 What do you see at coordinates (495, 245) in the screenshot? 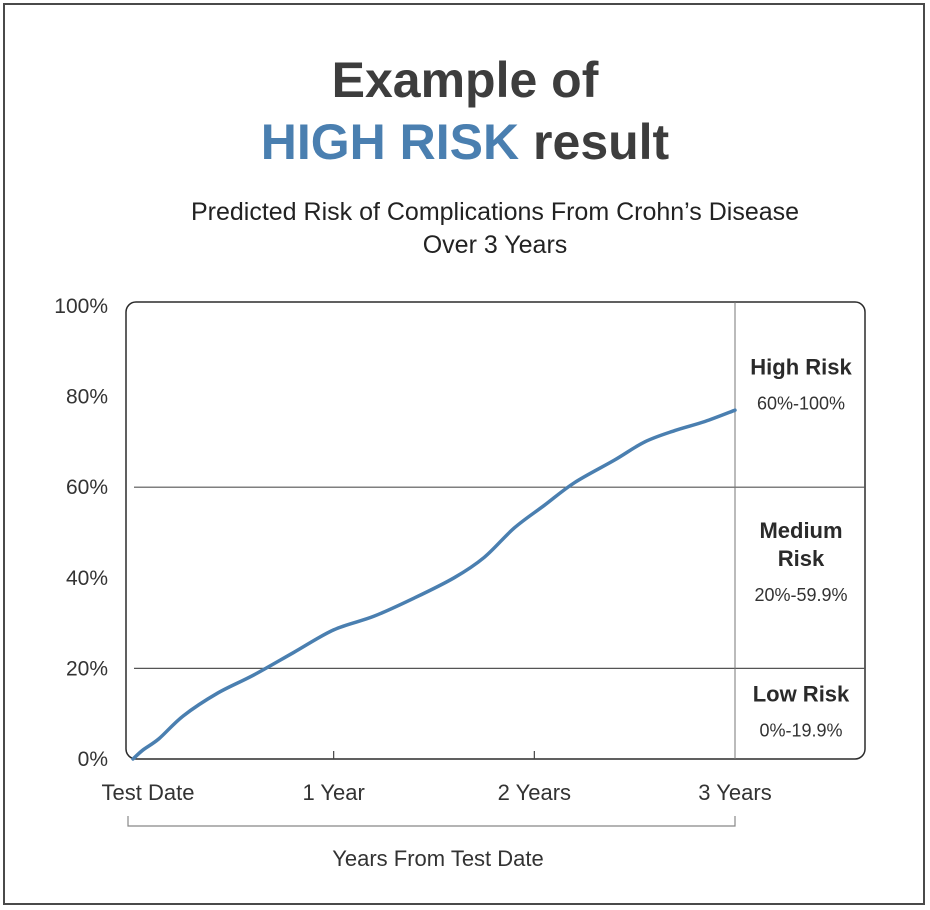
I see `chart-title-line2: Over 3 Years` at bounding box center [495, 245].